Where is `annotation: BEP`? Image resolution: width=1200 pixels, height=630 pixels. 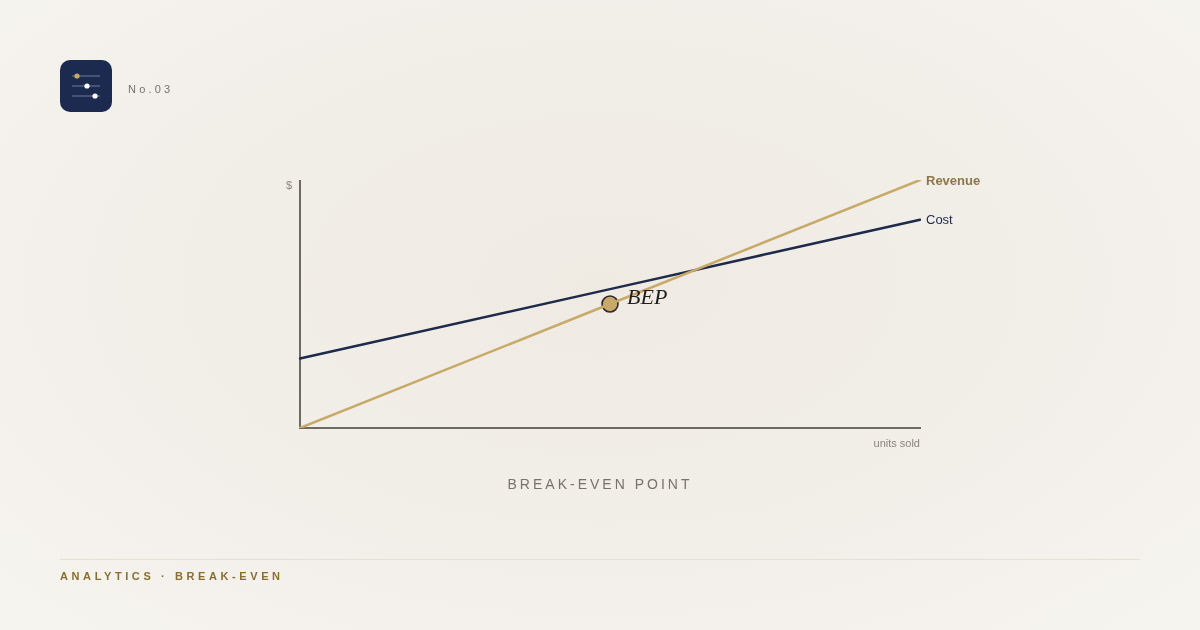 annotation: BEP is located at coordinates (647, 296).